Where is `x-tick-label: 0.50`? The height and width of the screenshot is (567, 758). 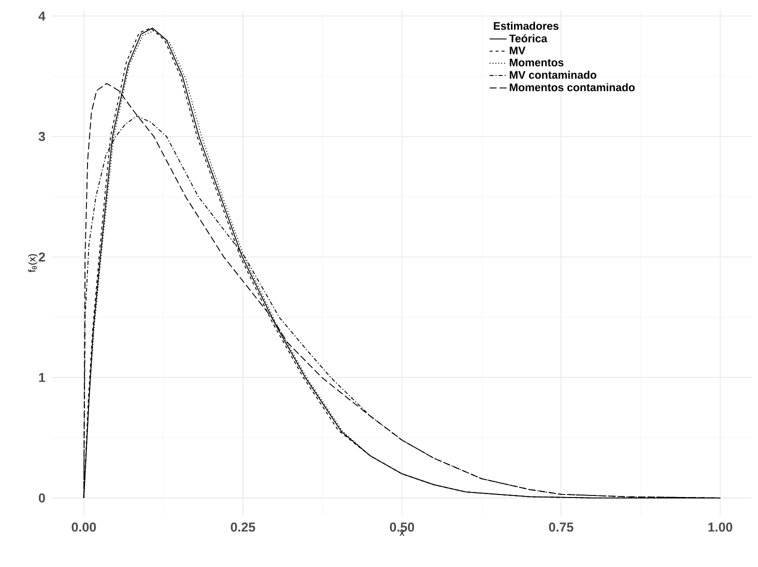
x-tick-label: 0.50 is located at coordinates (402, 527).